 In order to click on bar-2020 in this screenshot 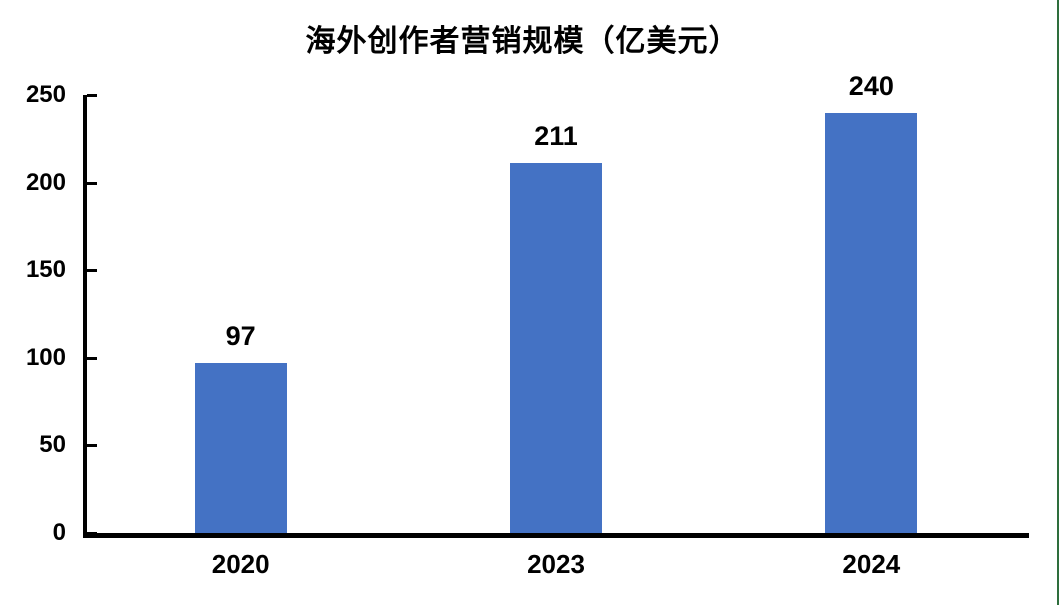, I will do `click(240, 448)`.